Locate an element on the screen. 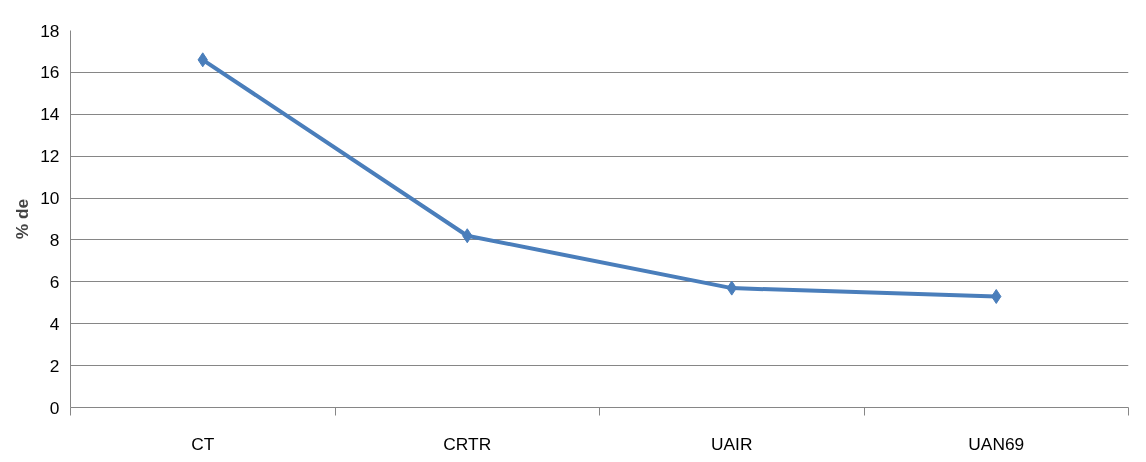 This screenshot has width=1146, height=462. x-tick-label: UAN69 is located at coordinates (996, 443).